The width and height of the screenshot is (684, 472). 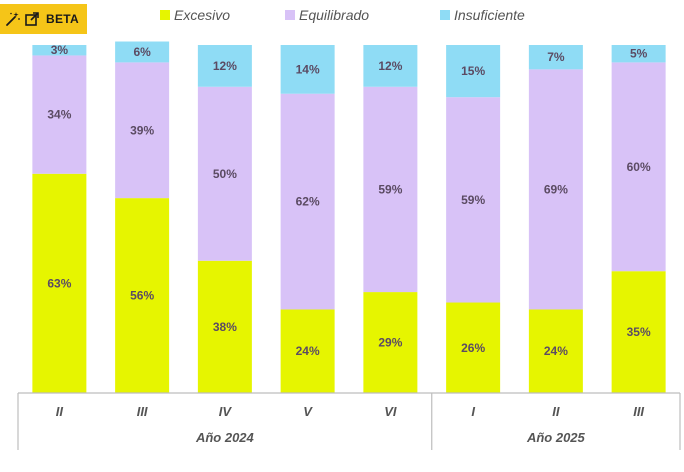 I want to click on legend-label-insuficiente: Insuficiente, so click(x=489, y=15).